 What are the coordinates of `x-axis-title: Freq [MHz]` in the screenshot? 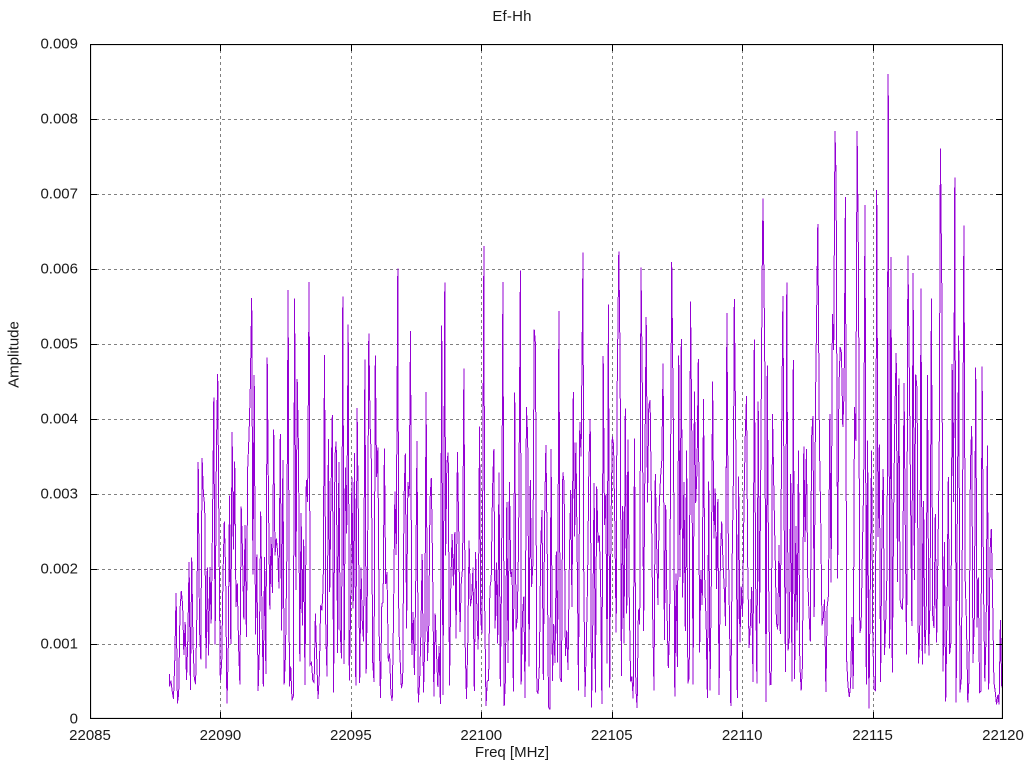 It's located at (512, 752).